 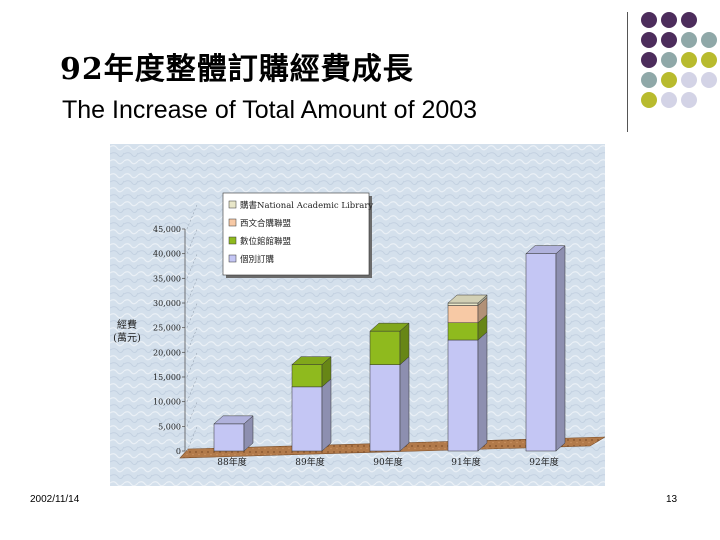 I want to click on x-tick-label: 91年度, so click(x=465, y=462).